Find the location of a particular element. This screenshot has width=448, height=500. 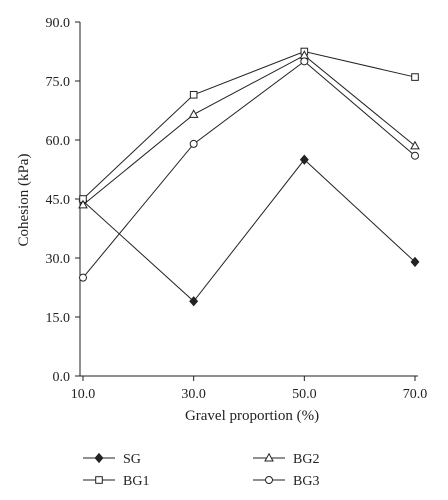

legend-marker-bg1 is located at coordinates (99, 480).